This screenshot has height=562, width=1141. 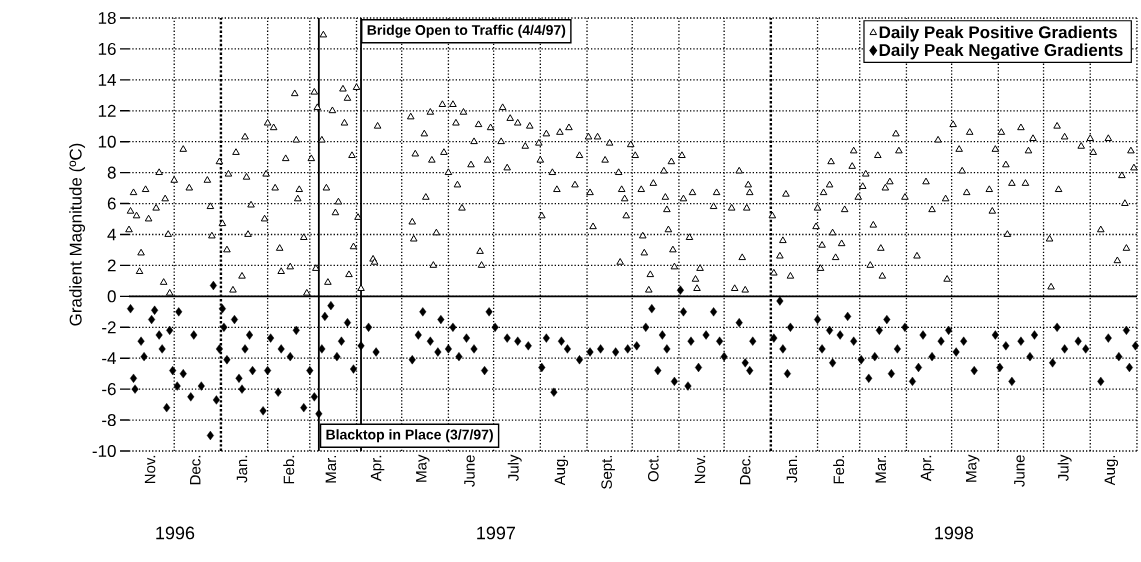 I want to click on x-tick-label: Oct., so click(x=653, y=468).